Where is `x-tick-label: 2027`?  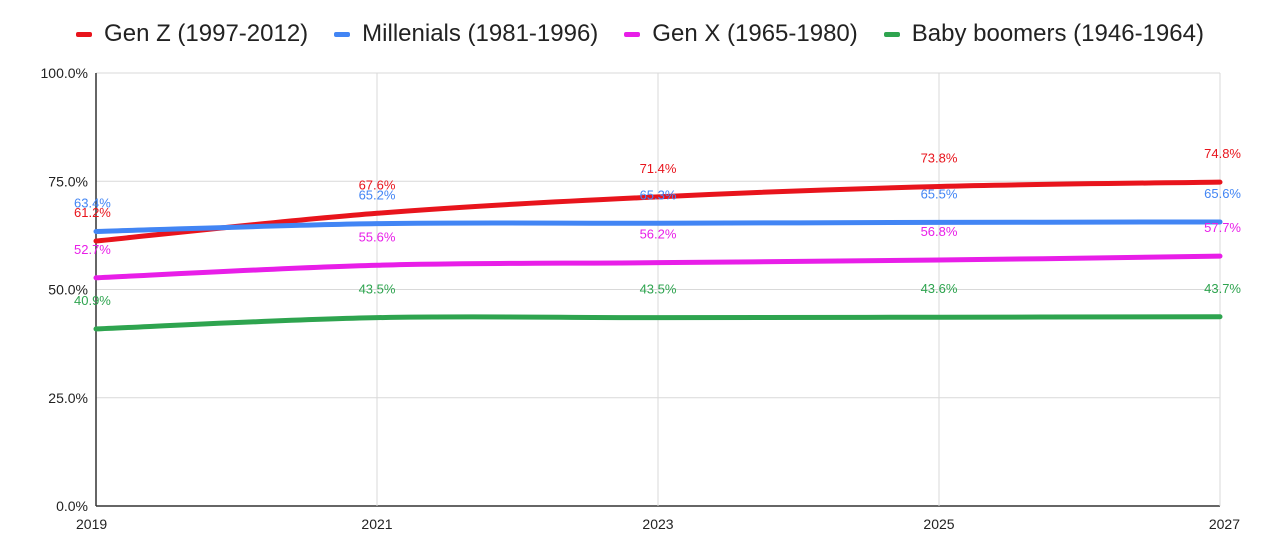
x-tick-label: 2027 is located at coordinates (1224, 524).